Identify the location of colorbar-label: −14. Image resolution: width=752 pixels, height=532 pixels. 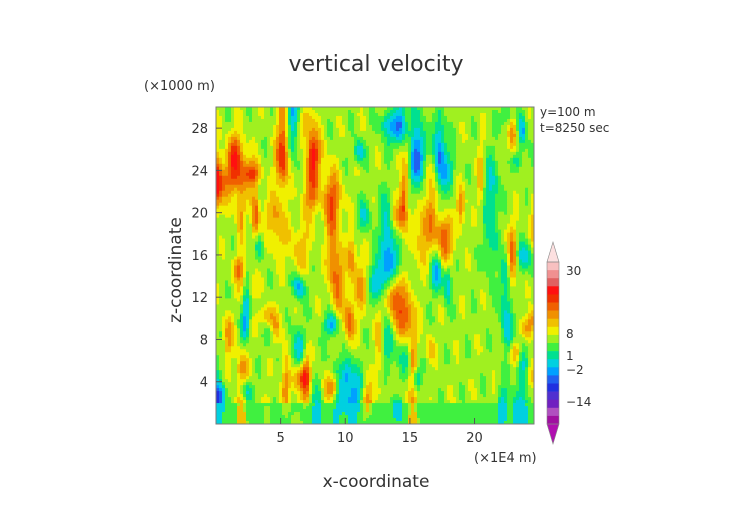
(578, 402).